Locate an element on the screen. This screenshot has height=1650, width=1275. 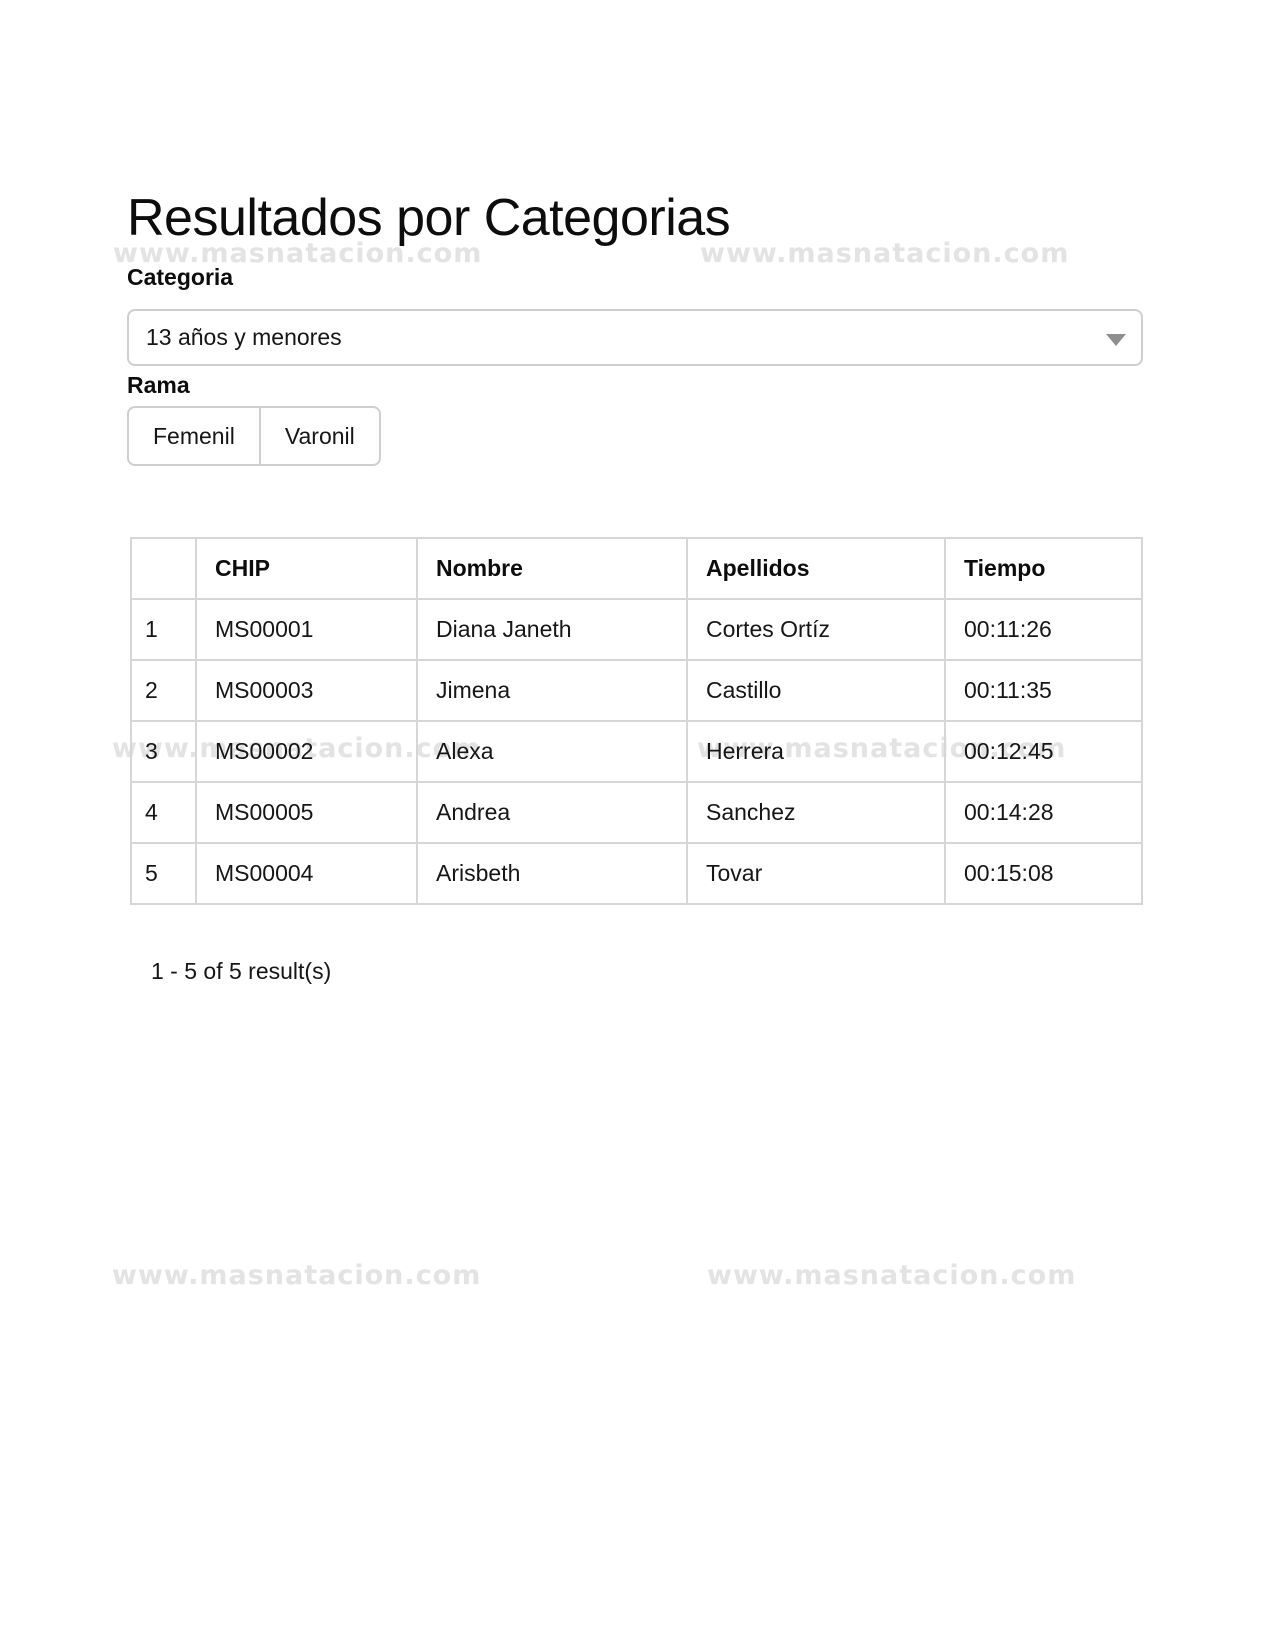
rama-button-group: Femenil Varonil is located at coordinates (254, 436).